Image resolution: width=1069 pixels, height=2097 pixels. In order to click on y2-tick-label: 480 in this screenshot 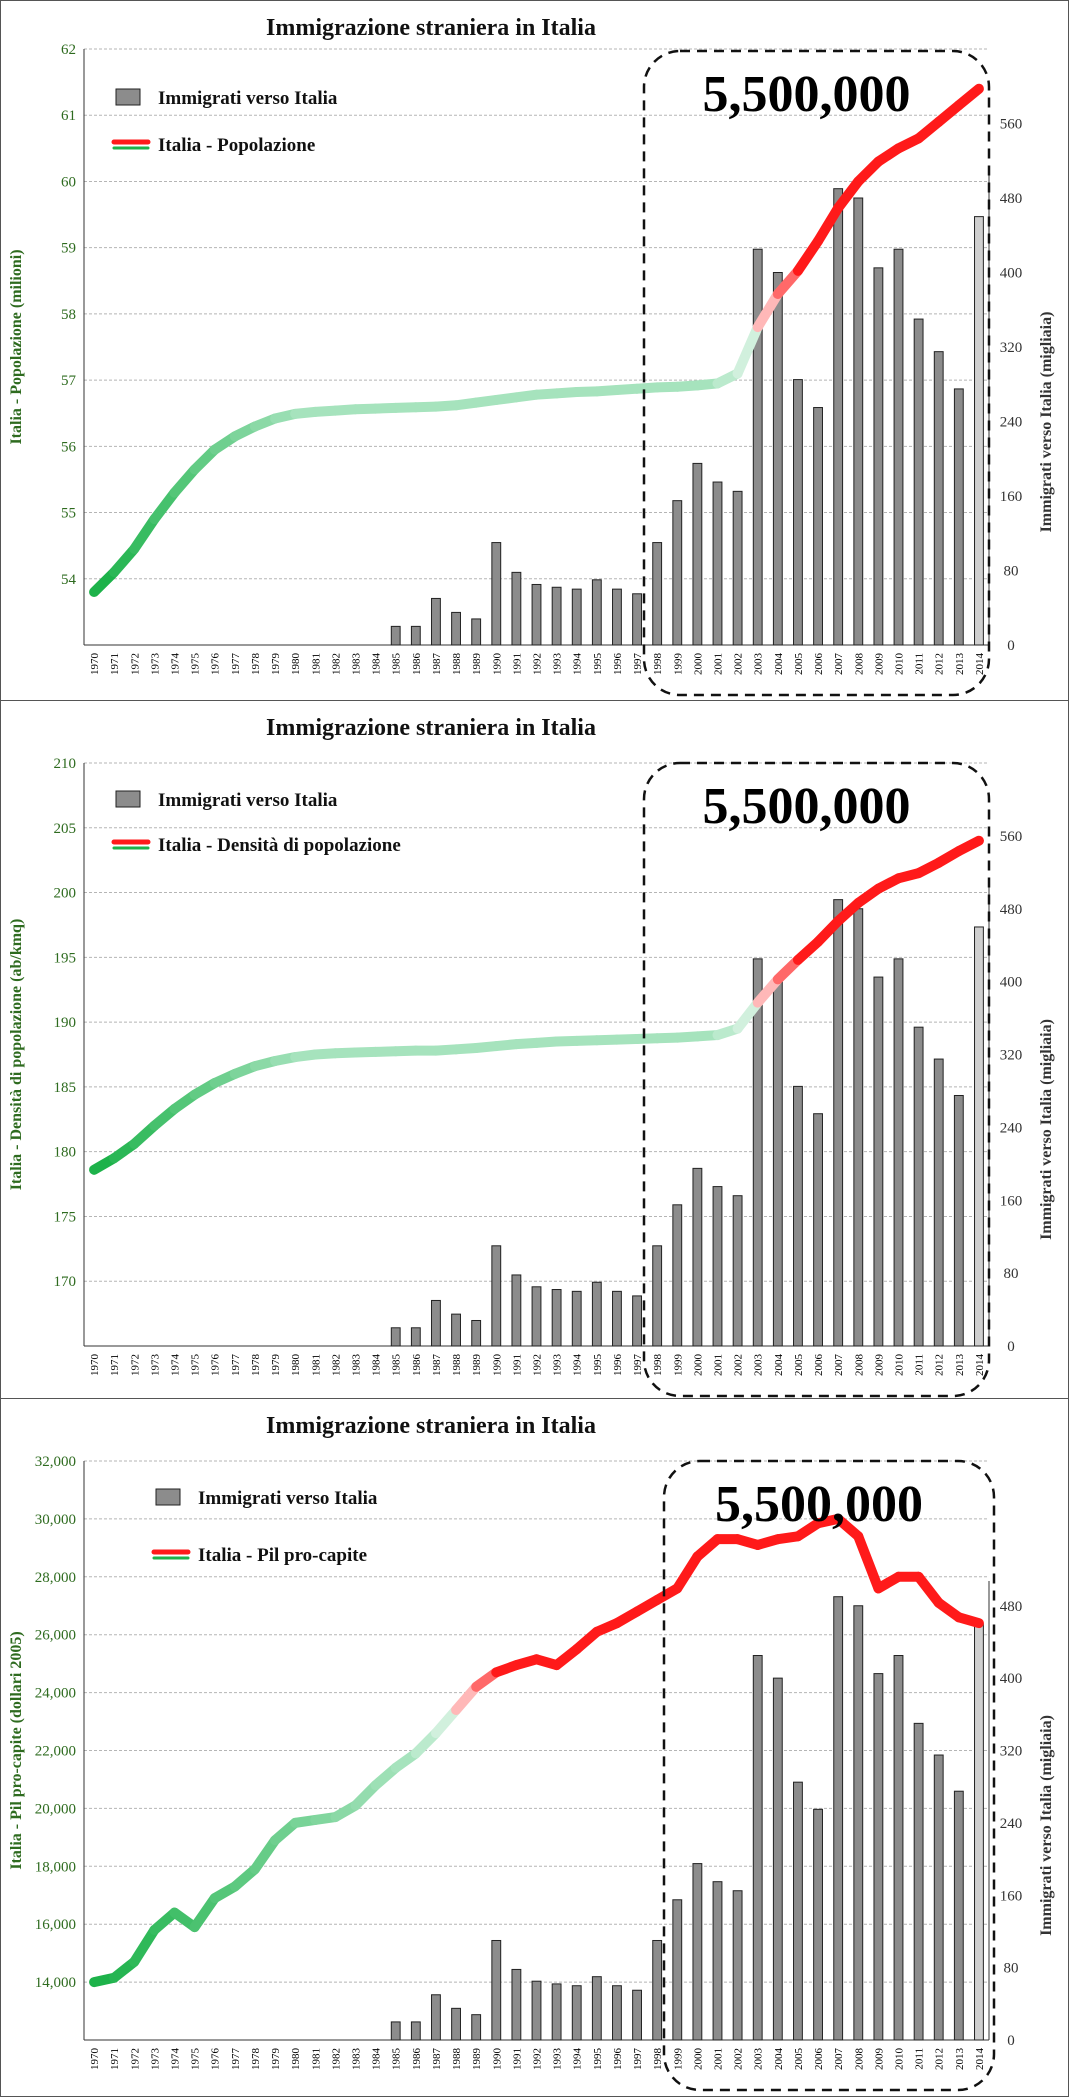, I will do `click(1011, 1607)`.